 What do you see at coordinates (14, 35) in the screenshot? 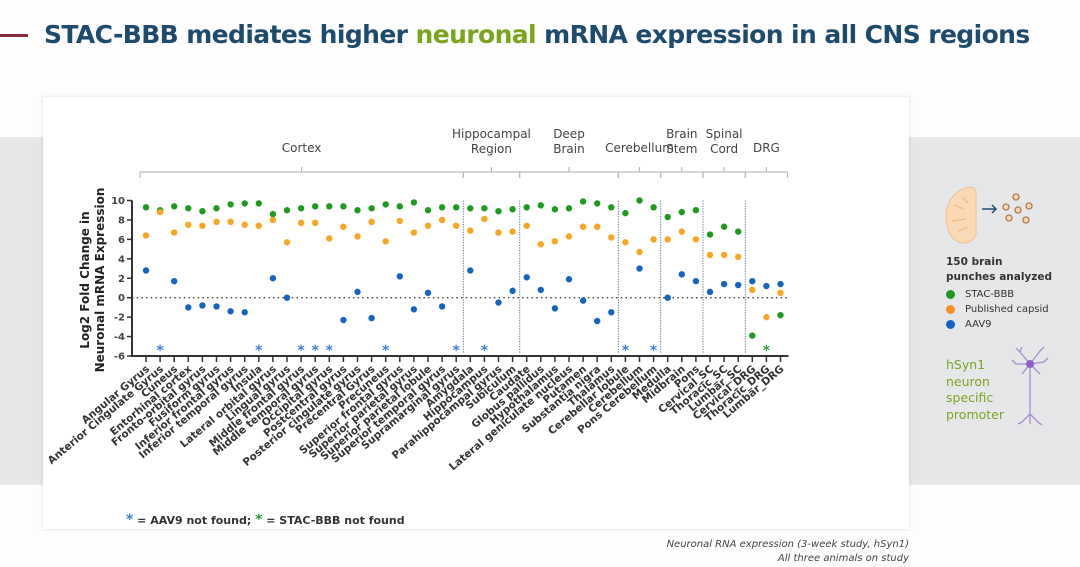
I see `title-accent-line` at bounding box center [14, 35].